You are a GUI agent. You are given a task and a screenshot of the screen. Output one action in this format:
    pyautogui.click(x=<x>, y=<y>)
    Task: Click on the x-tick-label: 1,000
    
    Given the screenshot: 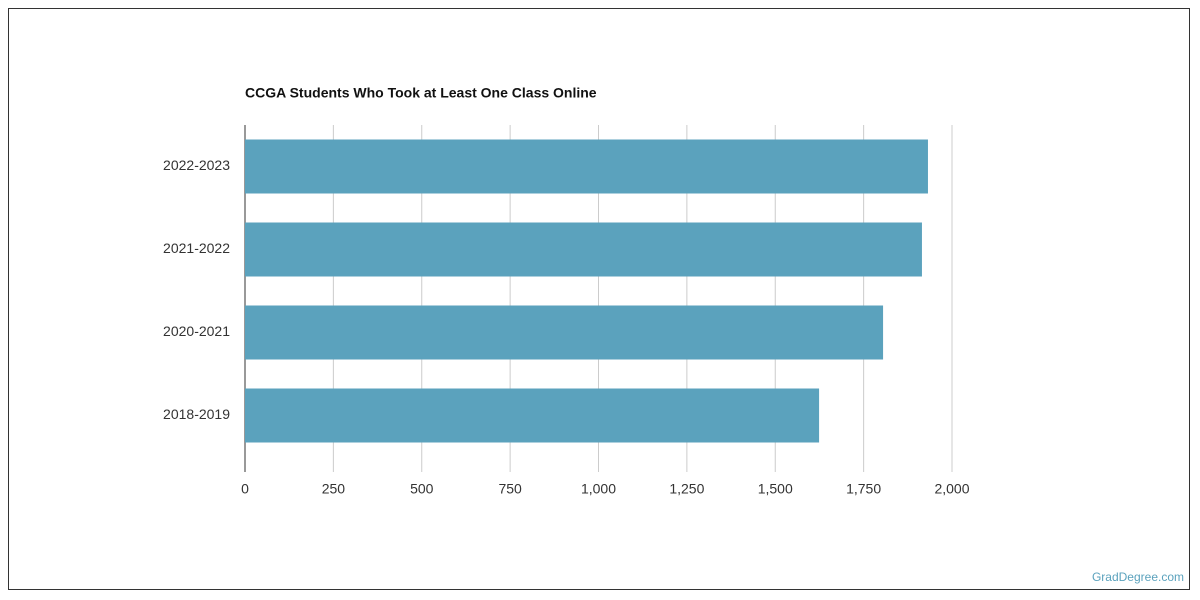 What is the action you would take?
    pyautogui.click(x=598, y=489)
    